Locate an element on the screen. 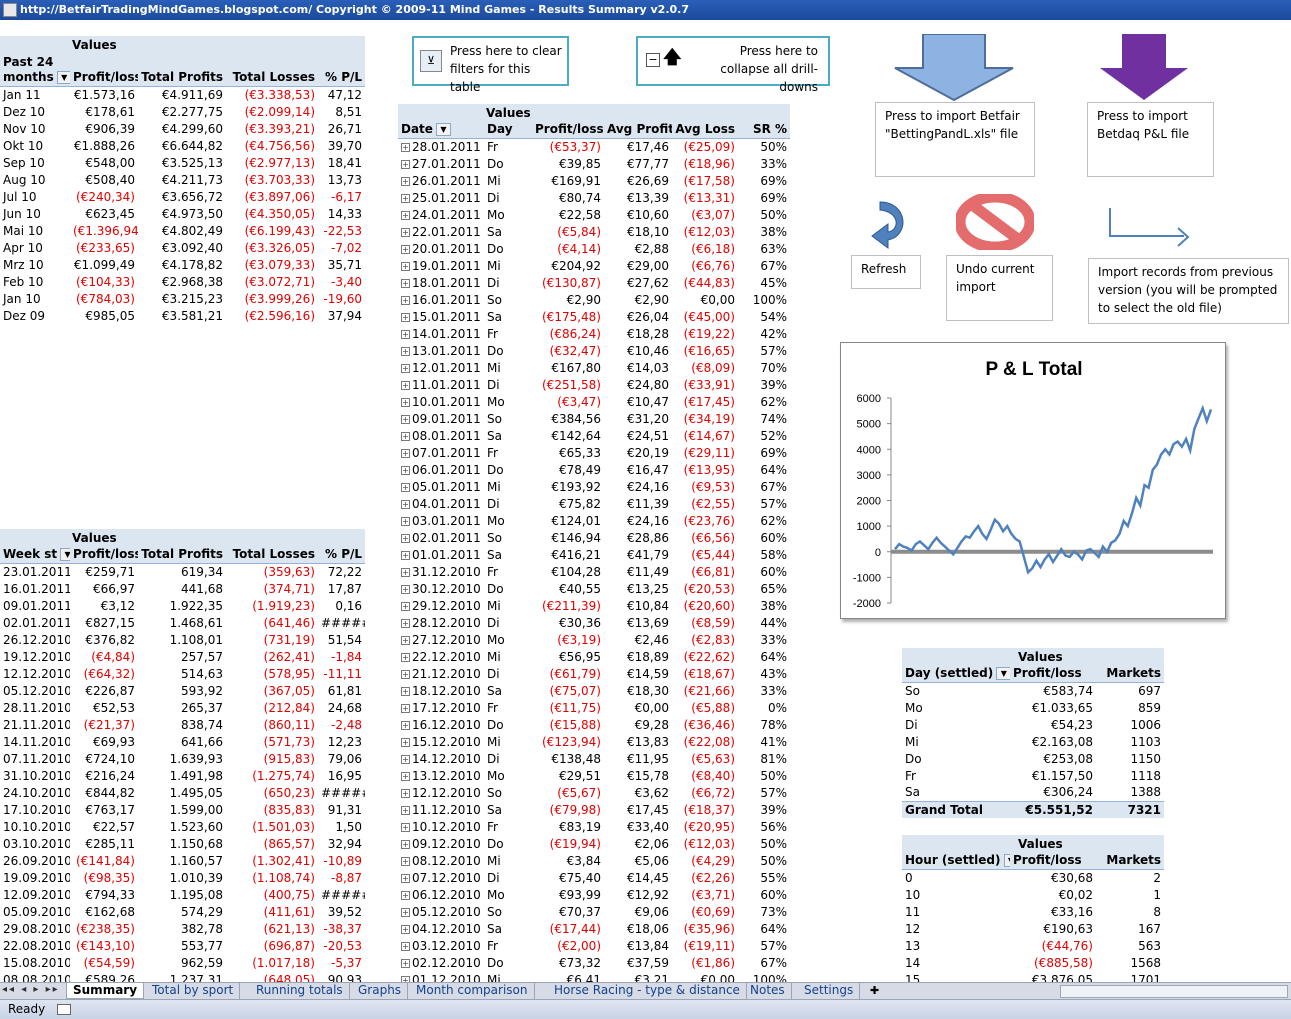  table-row: +08.12.2010 Mi €3,84 €5,06 (€4,29) 50% is located at coordinates (594, 860).